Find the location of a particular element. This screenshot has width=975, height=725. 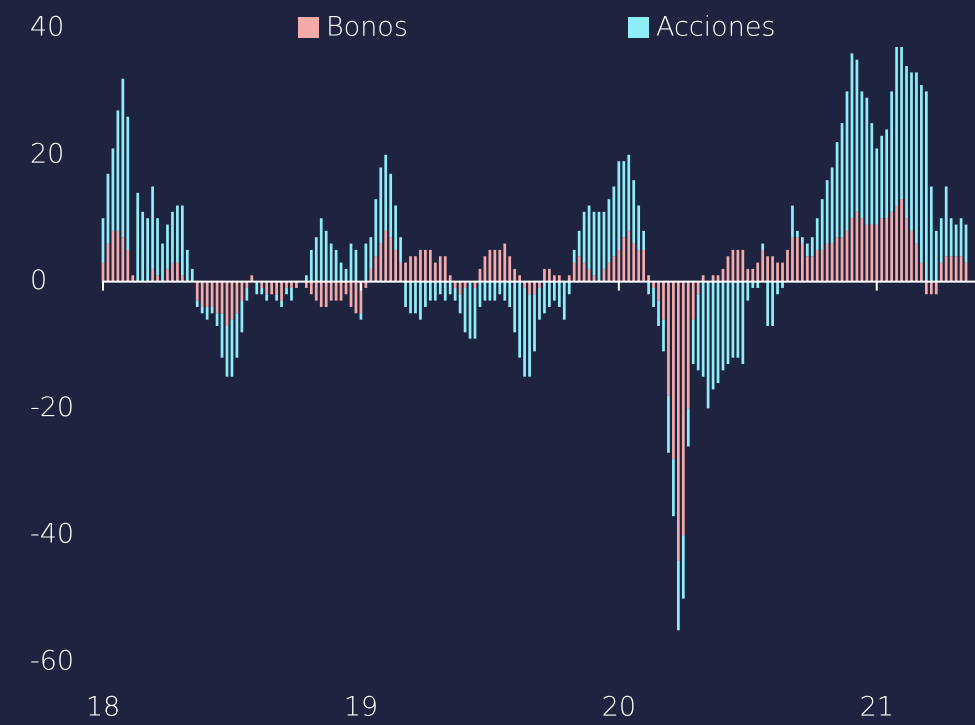

y-tick-label: 40 is located at coordinates (47, 27).